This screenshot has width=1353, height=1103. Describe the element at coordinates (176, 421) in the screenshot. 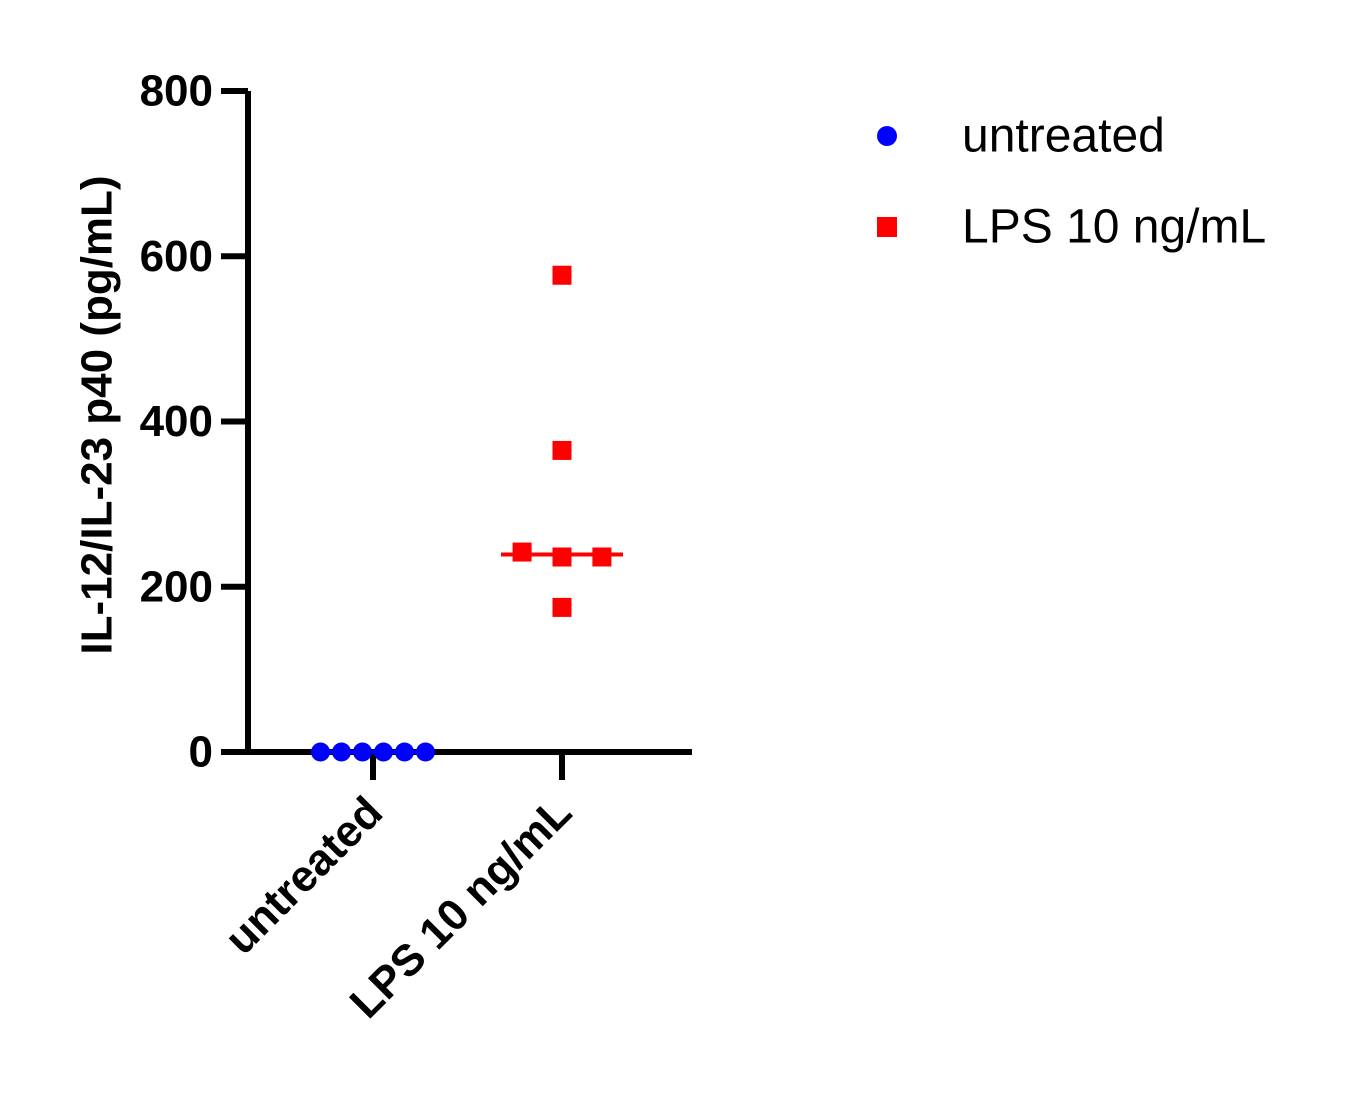

I see `y-tick-label: 400` at that location.